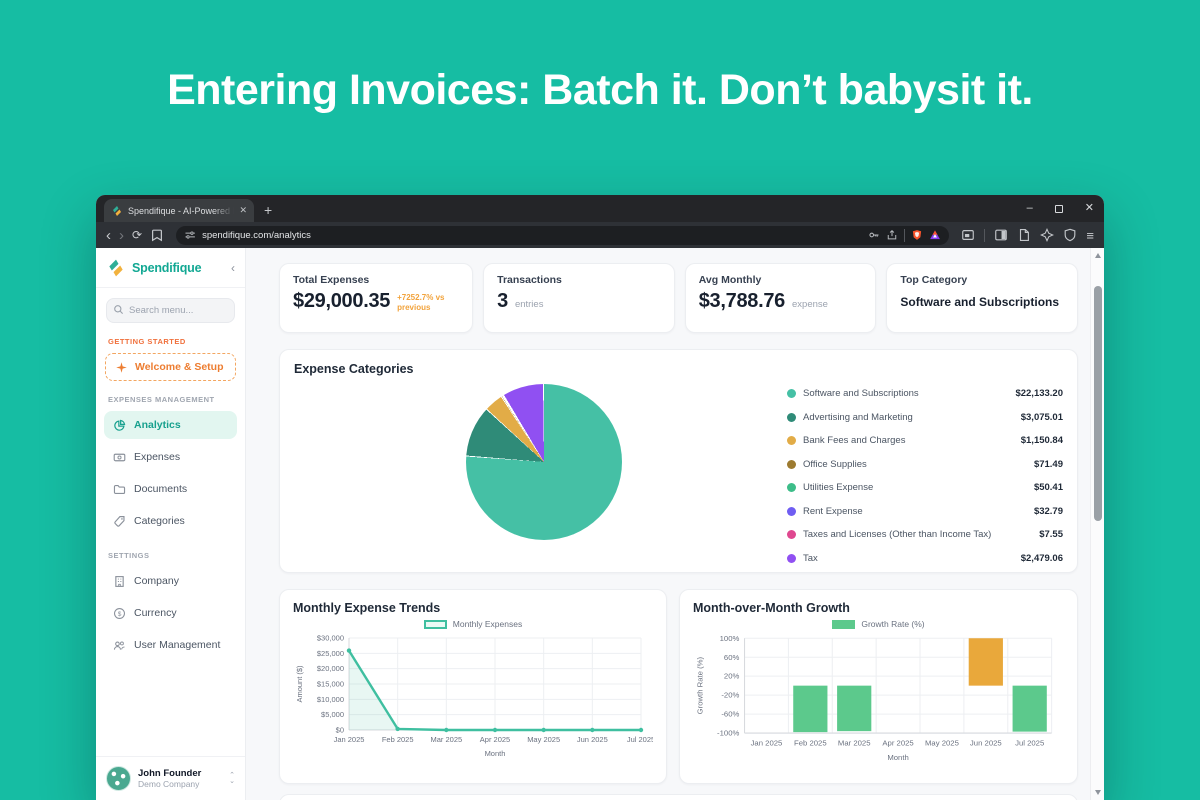 This screenshot has width=1200, height=800. What do you see at coordinates (1090, 235) in the screenshot?
I see `menu-icon: ≡` at bounding box center [1090, 235].